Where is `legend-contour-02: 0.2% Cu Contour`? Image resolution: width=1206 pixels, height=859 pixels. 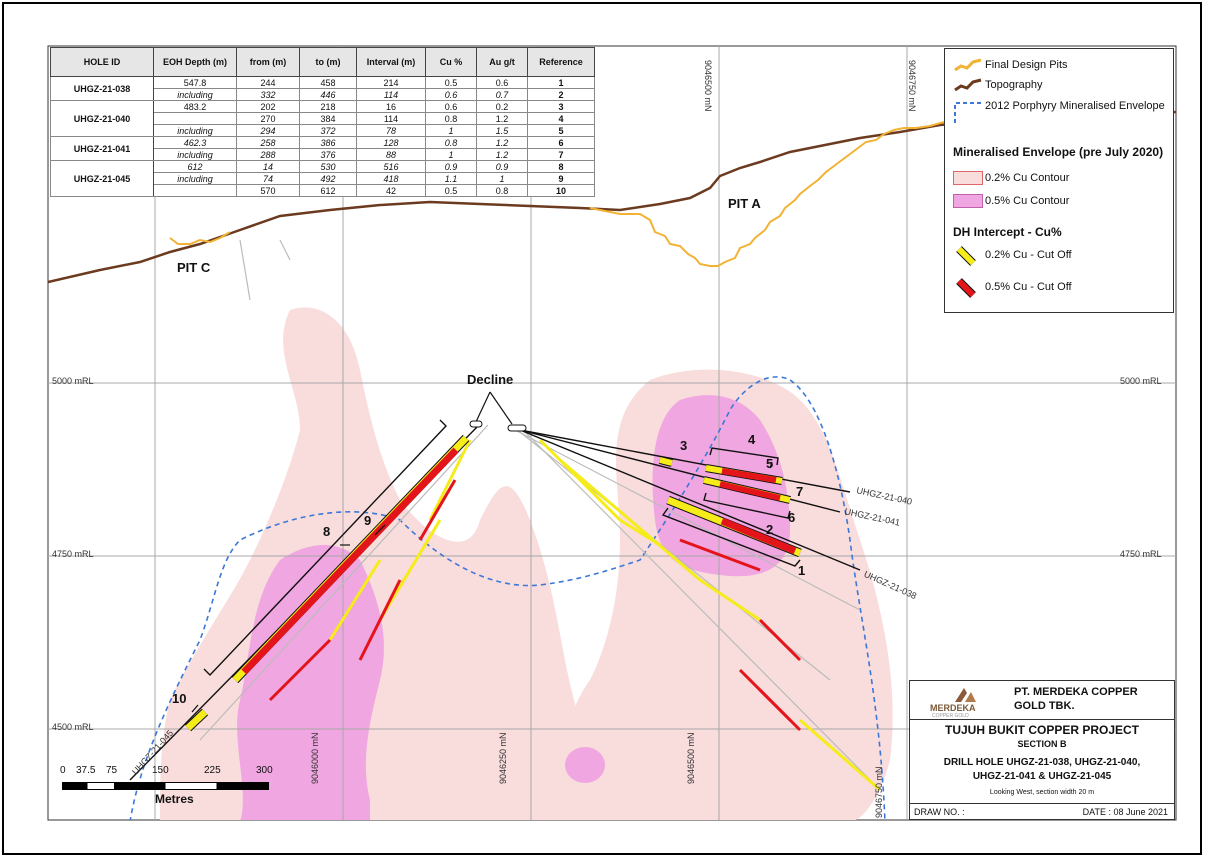 legend-contour-02: 0.2% Cu Contour is located at coordinates (1027, 178).